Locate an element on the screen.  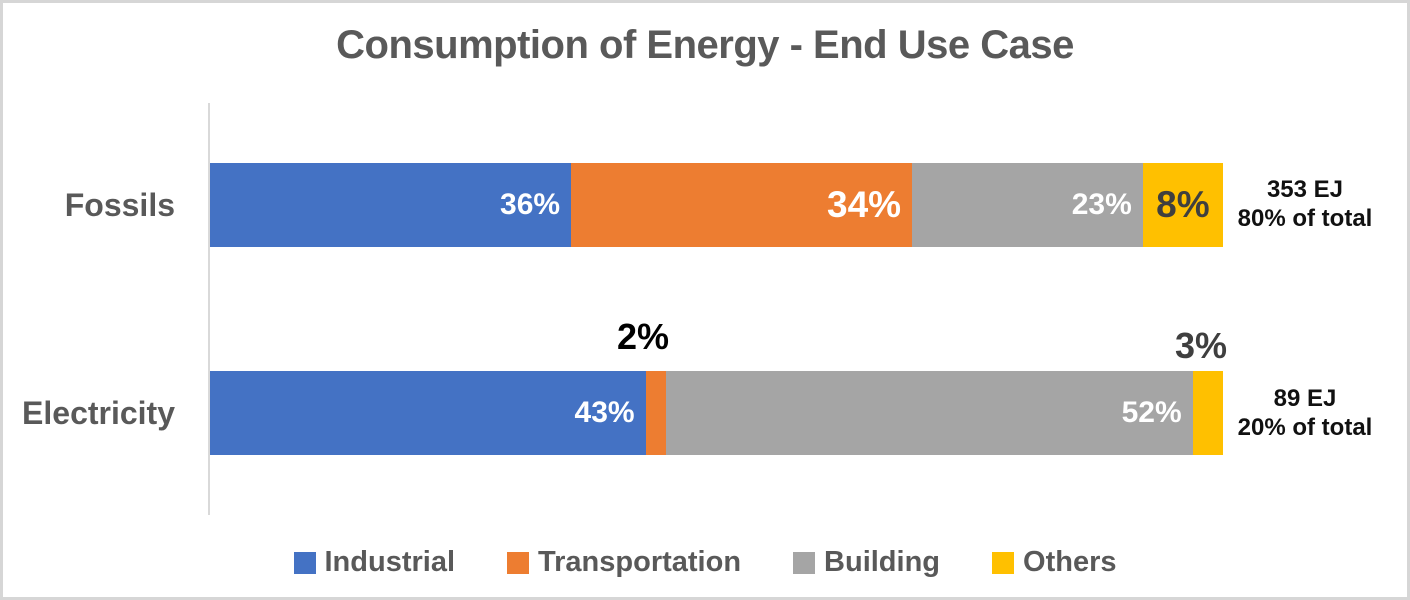
legend-swatch-industrial is located at coordinates (304, 562).